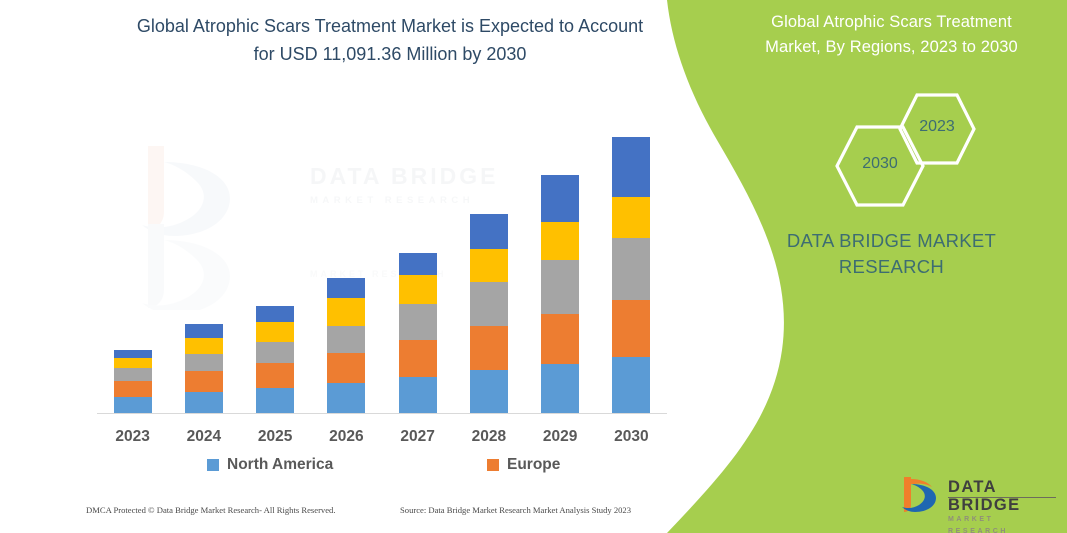 The height and width of the screenshot is (533, 1067). I want to click on legend-item: North America, so click(270, 465).